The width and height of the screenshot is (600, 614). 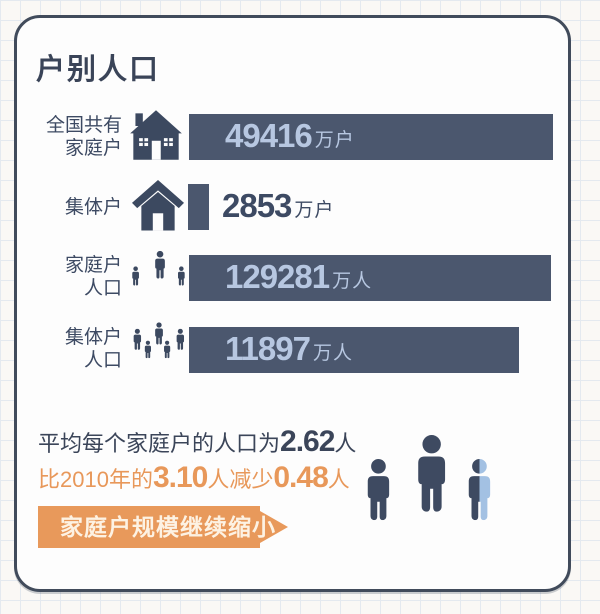 What do you see at coordinates (197, 441) in the screenshot?
I see `average-size-statement: 平均每个家庭户的人口为2.62人` at bounding box center [197, 441].